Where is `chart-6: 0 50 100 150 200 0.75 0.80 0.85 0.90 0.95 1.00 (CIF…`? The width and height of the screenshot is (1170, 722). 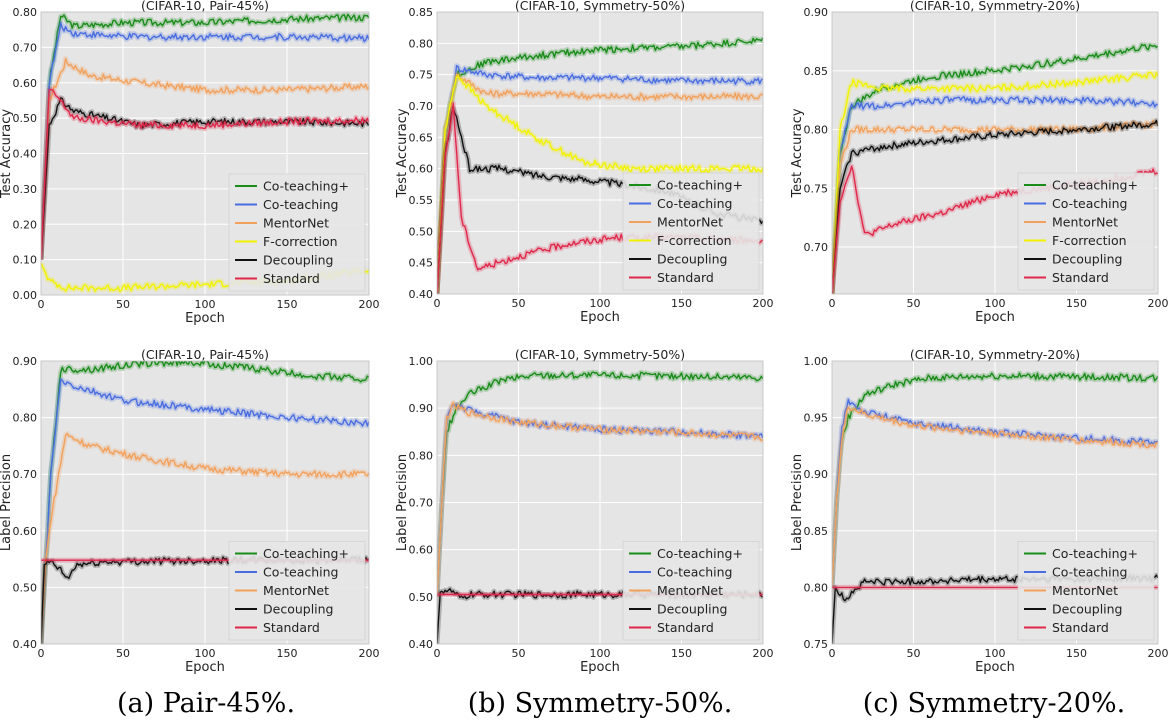 chart-6: 0 50 100 150 200 0.75 0.80 0.85 0.90 0.95 1.00 (CIF… is located at coordinates (979, 511).